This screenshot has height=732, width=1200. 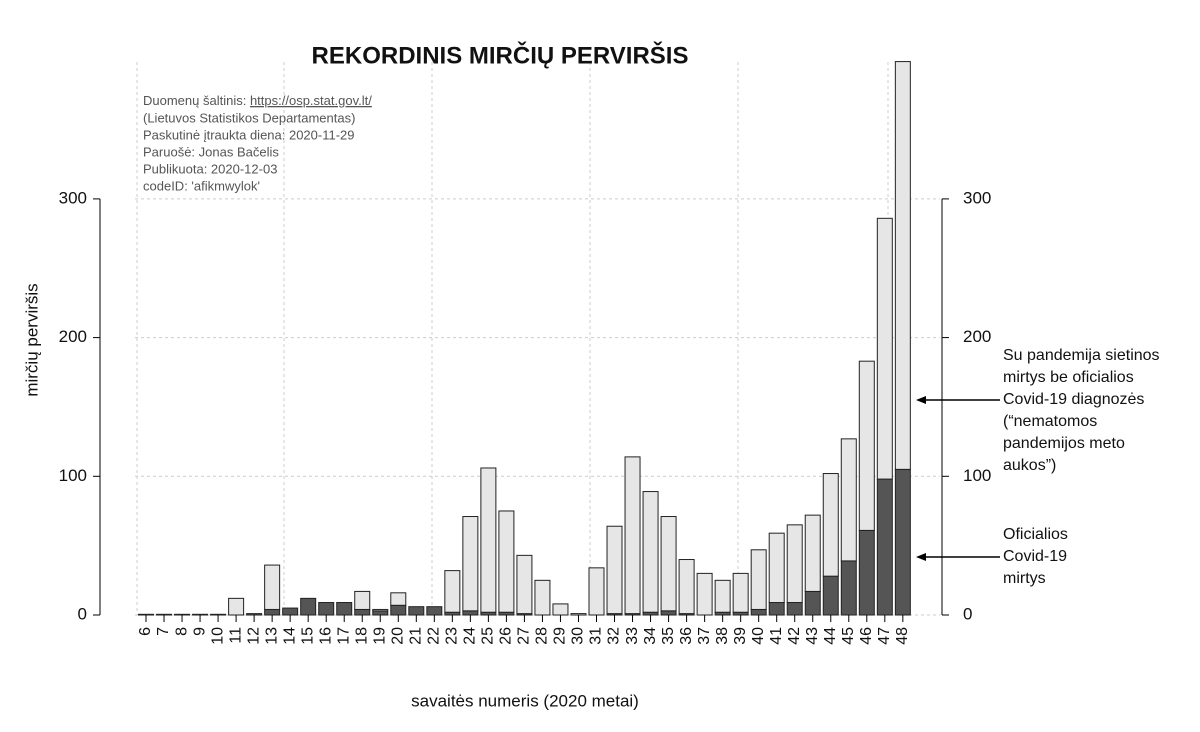 I want to click on x-tick-label: 23, so click(x=452, y=636).